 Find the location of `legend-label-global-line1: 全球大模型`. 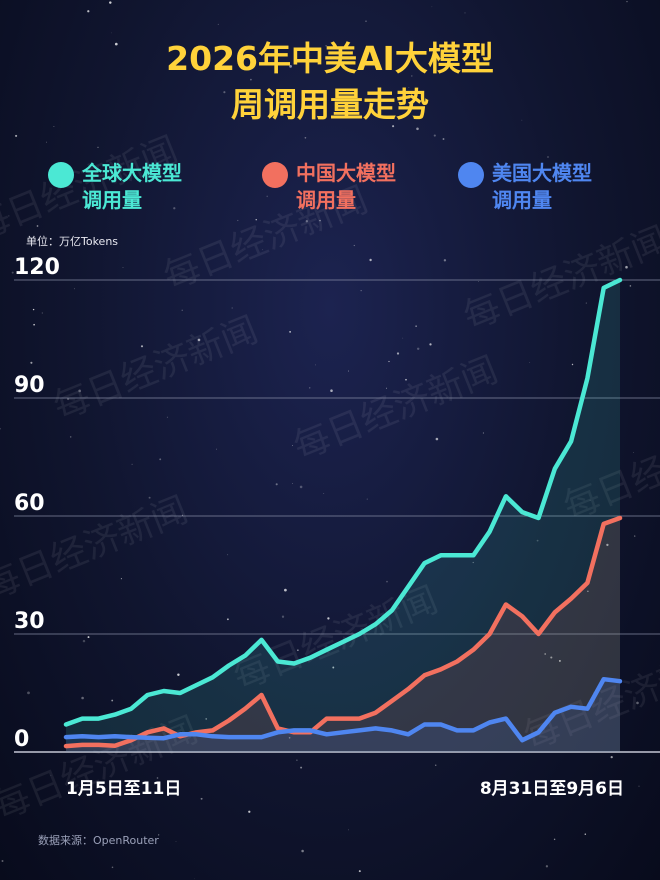

legend-label-global-line1: 全球大模型 is located at coordinates (132, 173).